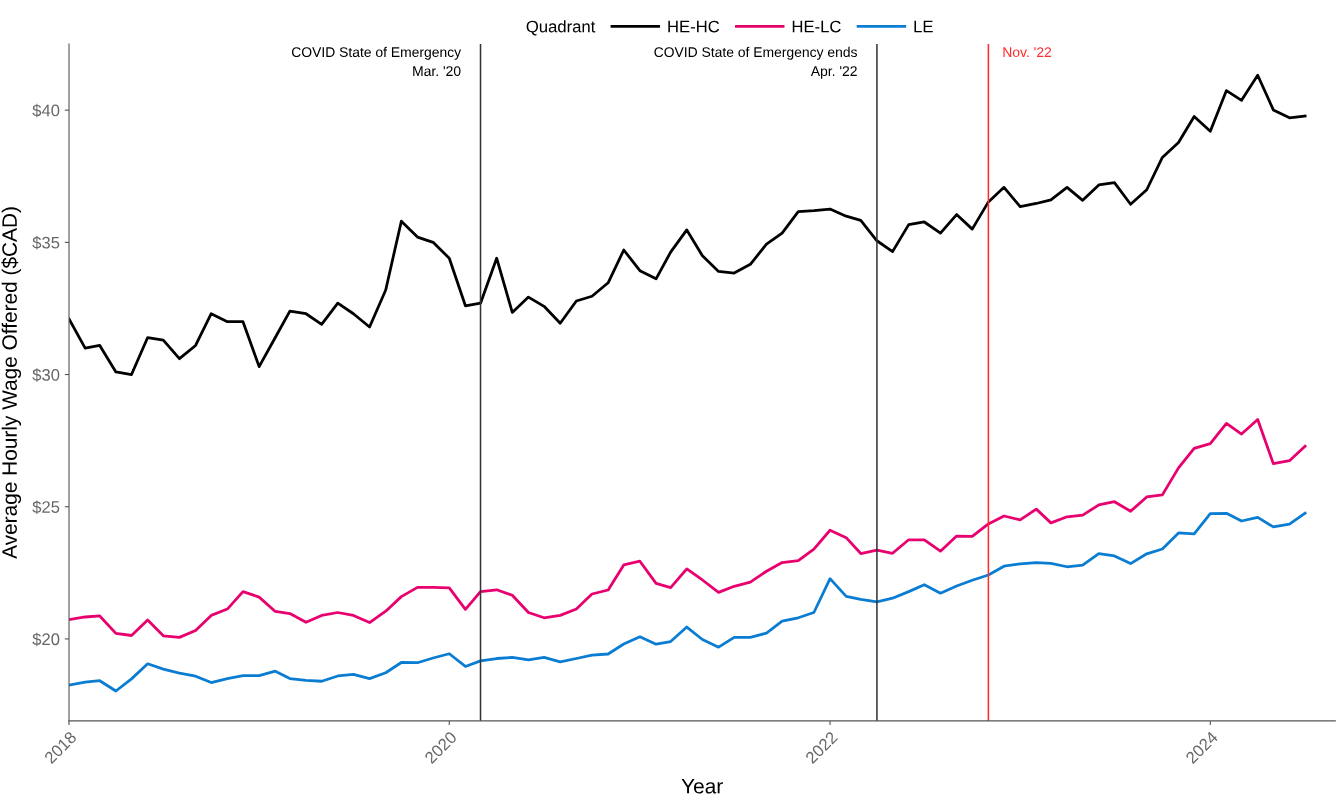 This screenshot has height=801, width=1340. What do you see at coordinates (11, 383) in the screenshot?
I see `y-axis-title: Average Hourly Wage Offered ($CAD)` at bounding box center [11, 383].